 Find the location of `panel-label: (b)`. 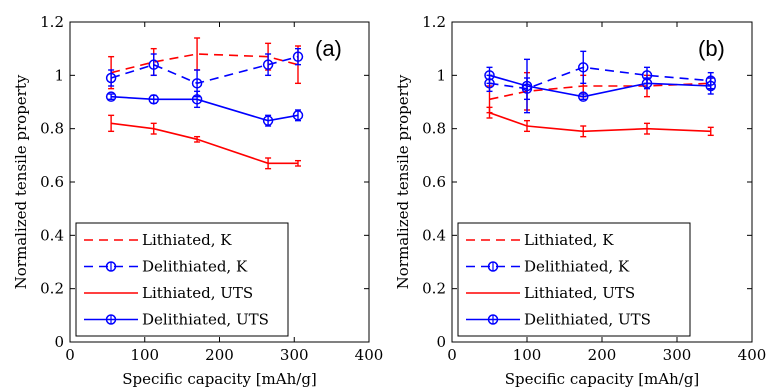

panel-label: (b) is located at coordinates (711, 48).